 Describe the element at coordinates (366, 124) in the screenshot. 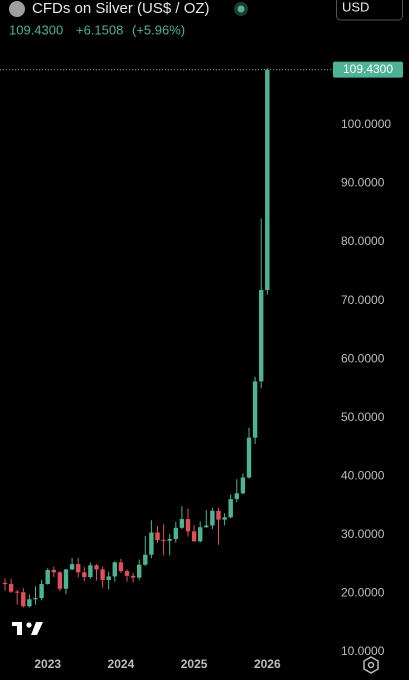

I see `y-tick-label: 100.0000` at that location.